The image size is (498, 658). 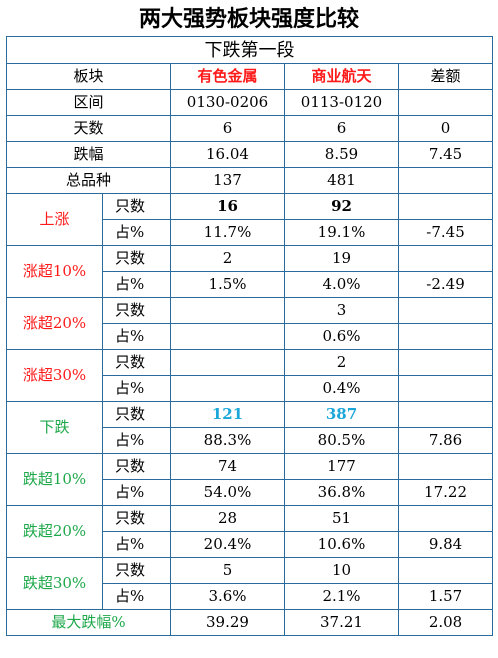 What do you see at coordinates (445, 544) in the screenshot?
I see `group-pct-diff: 9.84` at bounding box center [445, 544].